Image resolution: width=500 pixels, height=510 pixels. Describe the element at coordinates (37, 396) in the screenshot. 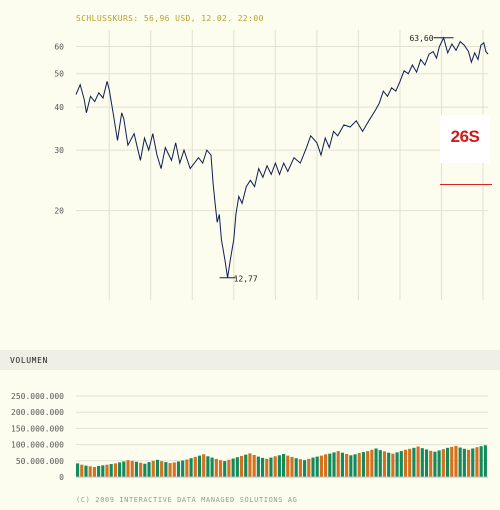

I see `volume-y-tick-label: 250.000.000` at that location.